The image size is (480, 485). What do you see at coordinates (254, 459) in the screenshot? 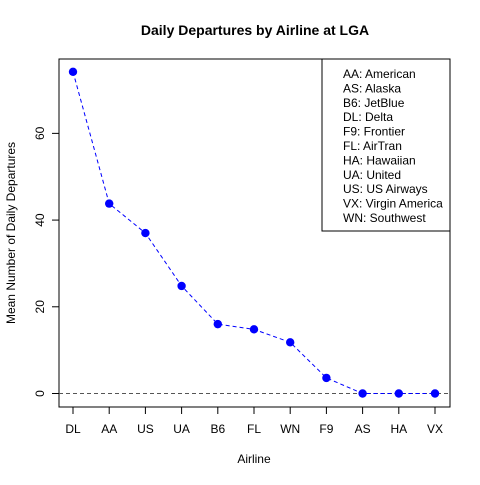
I see `x-axis-title: Airline` at bounding box center [254, 459].